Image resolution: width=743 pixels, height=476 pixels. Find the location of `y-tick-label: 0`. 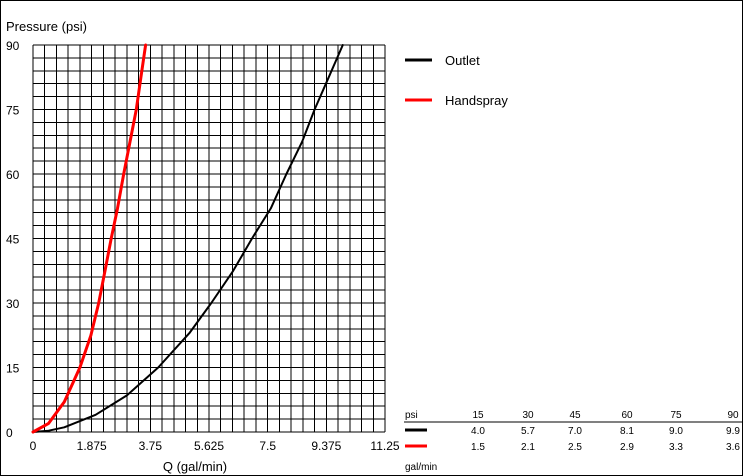

y-tick-label: 0 is located at coordinates (9, 433).